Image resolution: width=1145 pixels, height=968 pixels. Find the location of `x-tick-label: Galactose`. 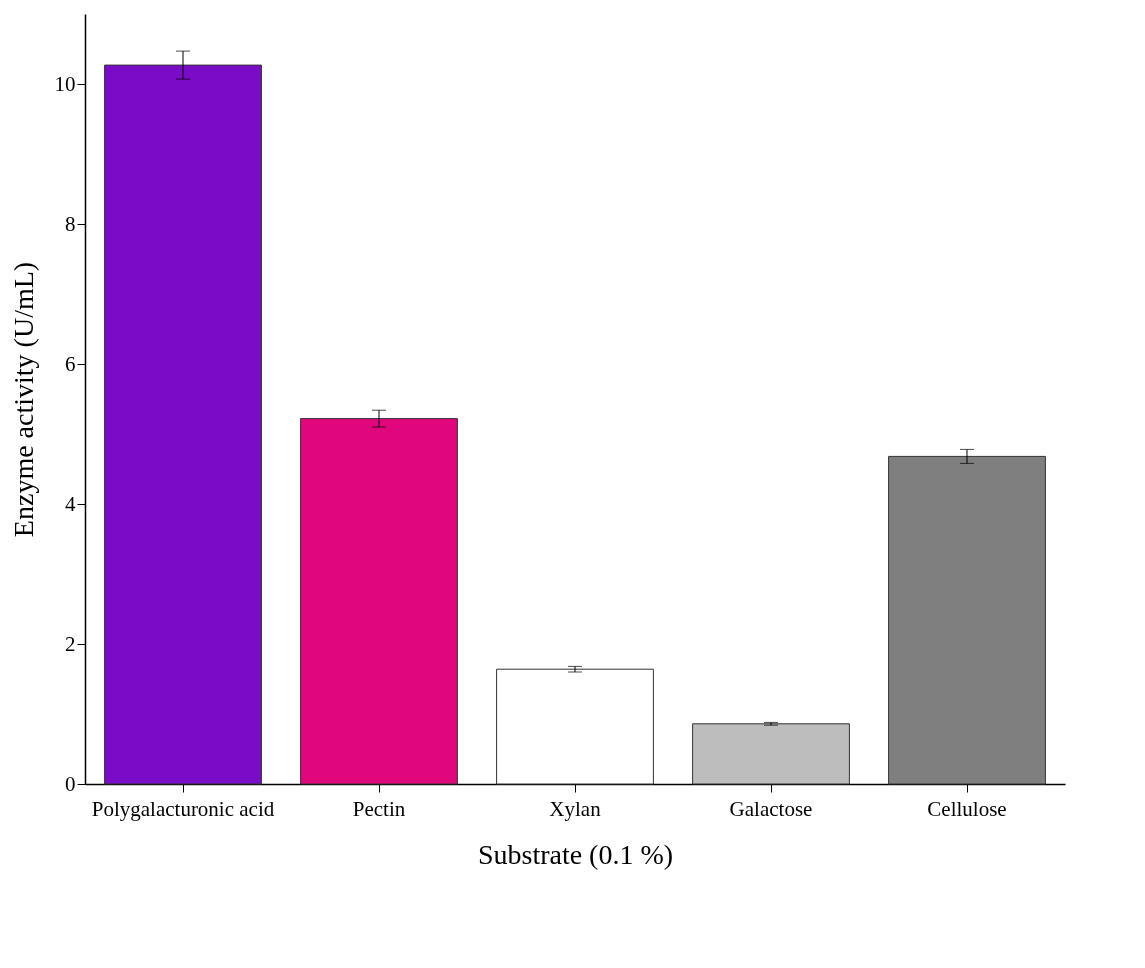

x-tick-label: Galactose is located at coordinates (771, 808).